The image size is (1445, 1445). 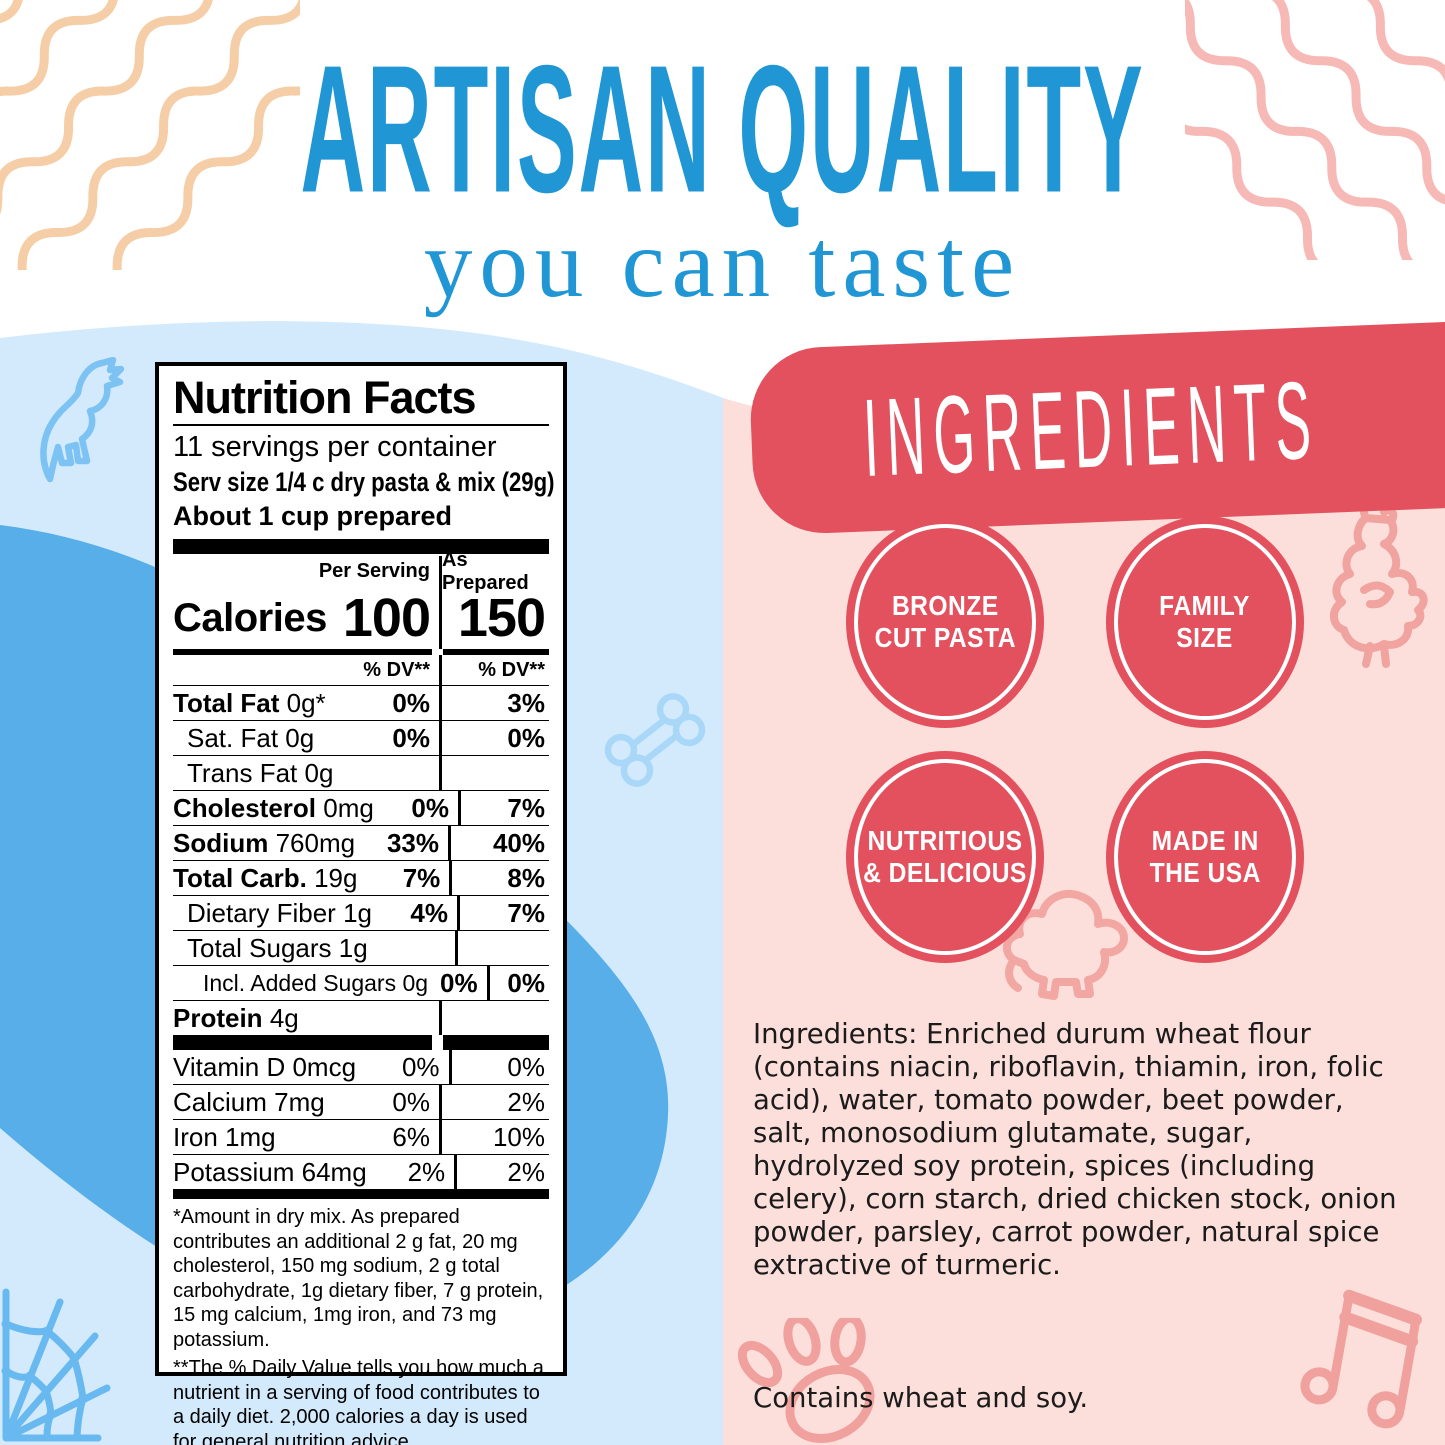 What do you see at coordinates (494, 618) in the screenshot?
I see `calories-as-prepared: 150` at bounding box center [494, 618].